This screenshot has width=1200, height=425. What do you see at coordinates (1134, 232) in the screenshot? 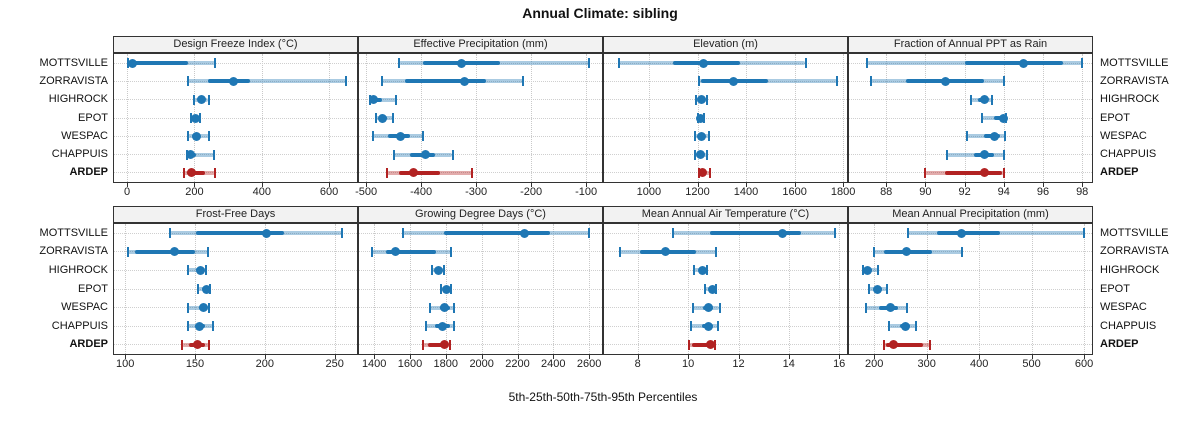
I see `site-label-right-mottsville: MOTTSVILLE` at bounding box center [1134, 232].